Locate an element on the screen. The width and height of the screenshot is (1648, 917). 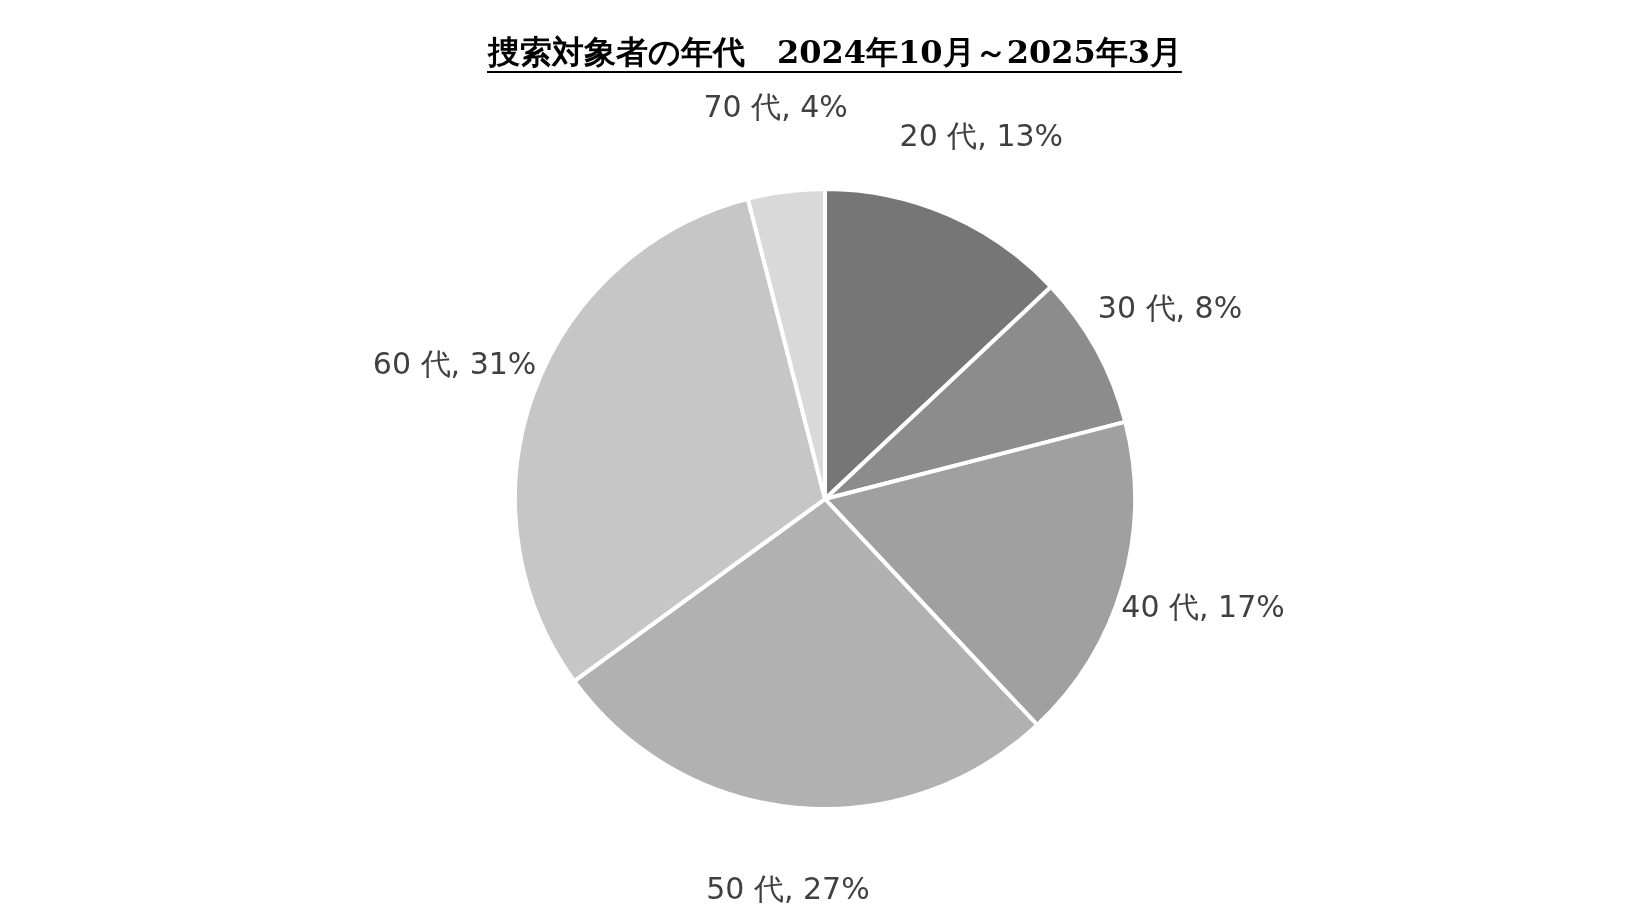
slice-label: 50 代, 27% is located at coordinates (788, 889).